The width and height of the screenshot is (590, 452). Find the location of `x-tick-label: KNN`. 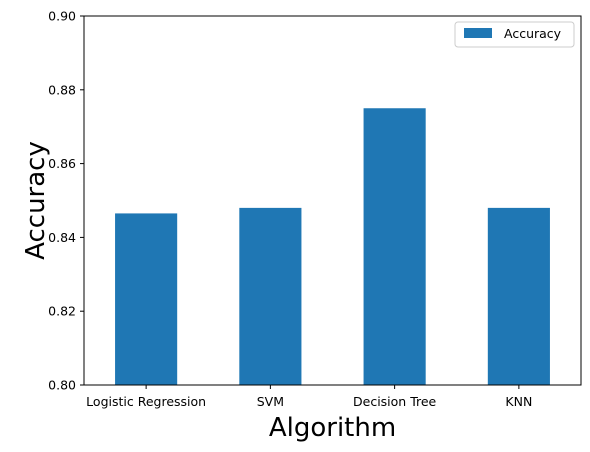

x-tick-label: KNN is located at coordinates (518, 401).